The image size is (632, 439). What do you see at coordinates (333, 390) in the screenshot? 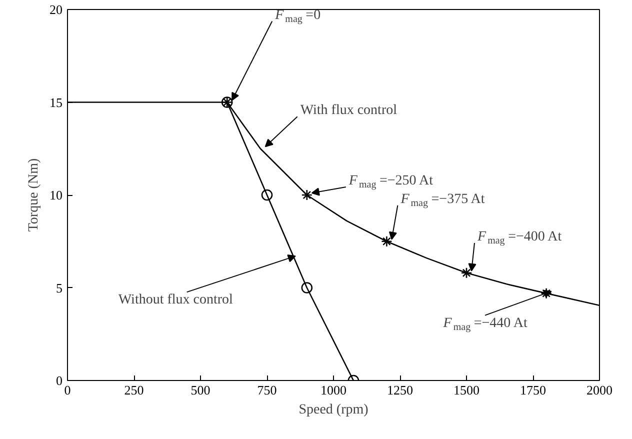
I see `x-tick-label: 1000` at bounding box center [333, 390].